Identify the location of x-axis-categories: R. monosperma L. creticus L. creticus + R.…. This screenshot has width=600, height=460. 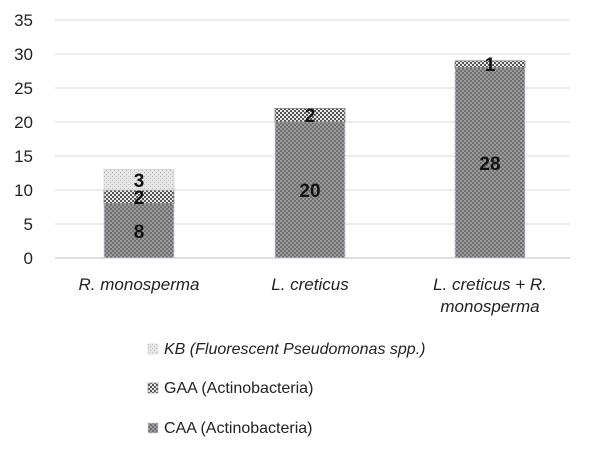
(313, 295).